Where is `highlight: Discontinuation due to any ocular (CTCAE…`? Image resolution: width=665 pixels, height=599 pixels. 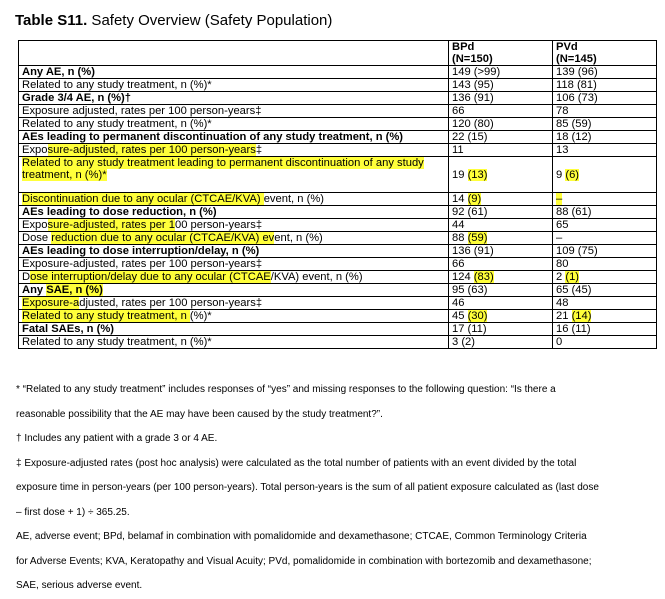 highlight: Discontinuation due to any ocular (CTCAE… is located at coordinates (143, 199).